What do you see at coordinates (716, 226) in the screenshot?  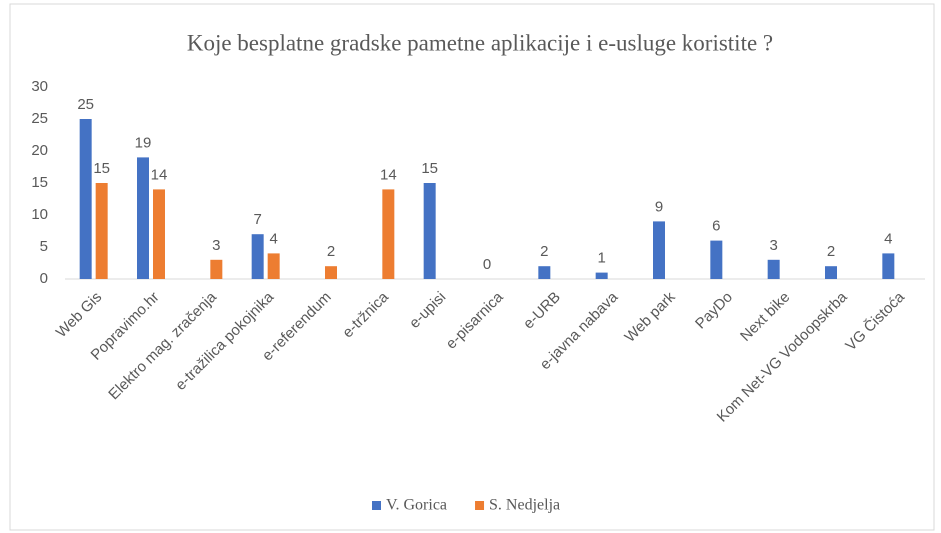 I see `data-label: 6` at bounding box center [716, 226].